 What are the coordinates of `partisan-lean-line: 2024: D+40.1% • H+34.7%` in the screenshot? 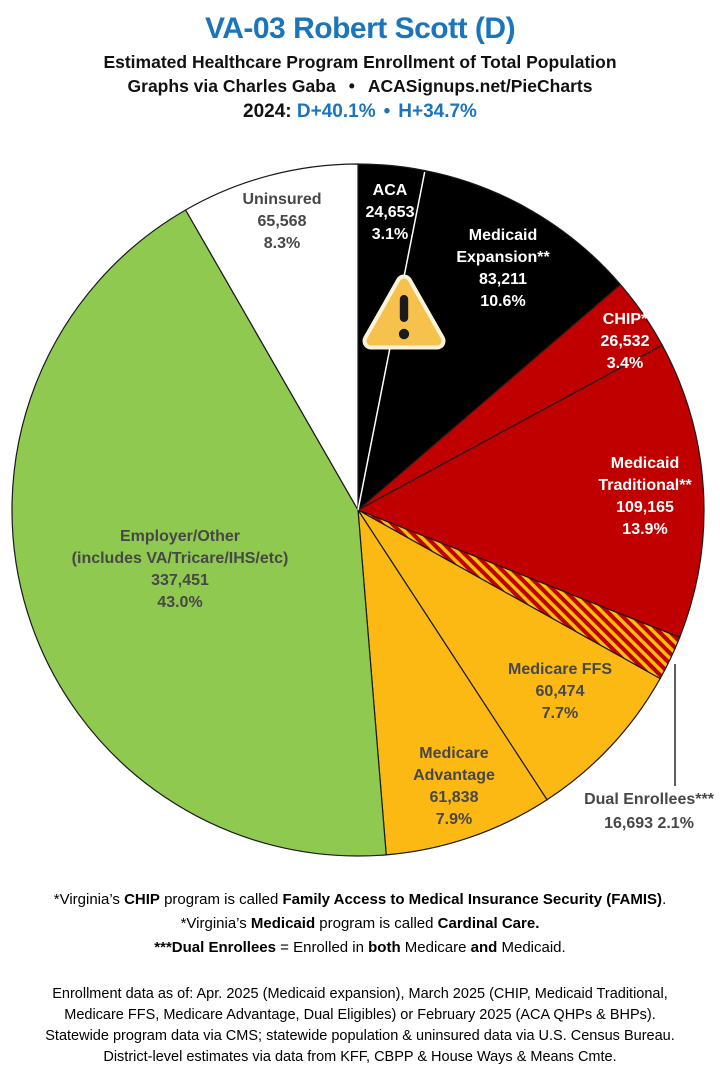 It's located at (360, 111).